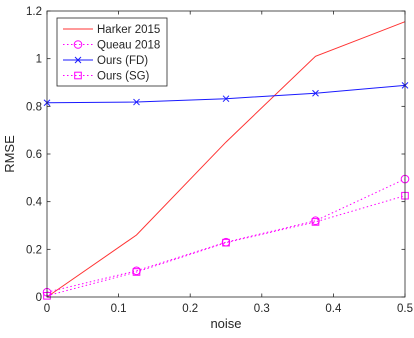  What do you see at coordinates (34, 250) in the screenshot?
I see `y-tick-label: 0.2` at bounding box center [34, 250].